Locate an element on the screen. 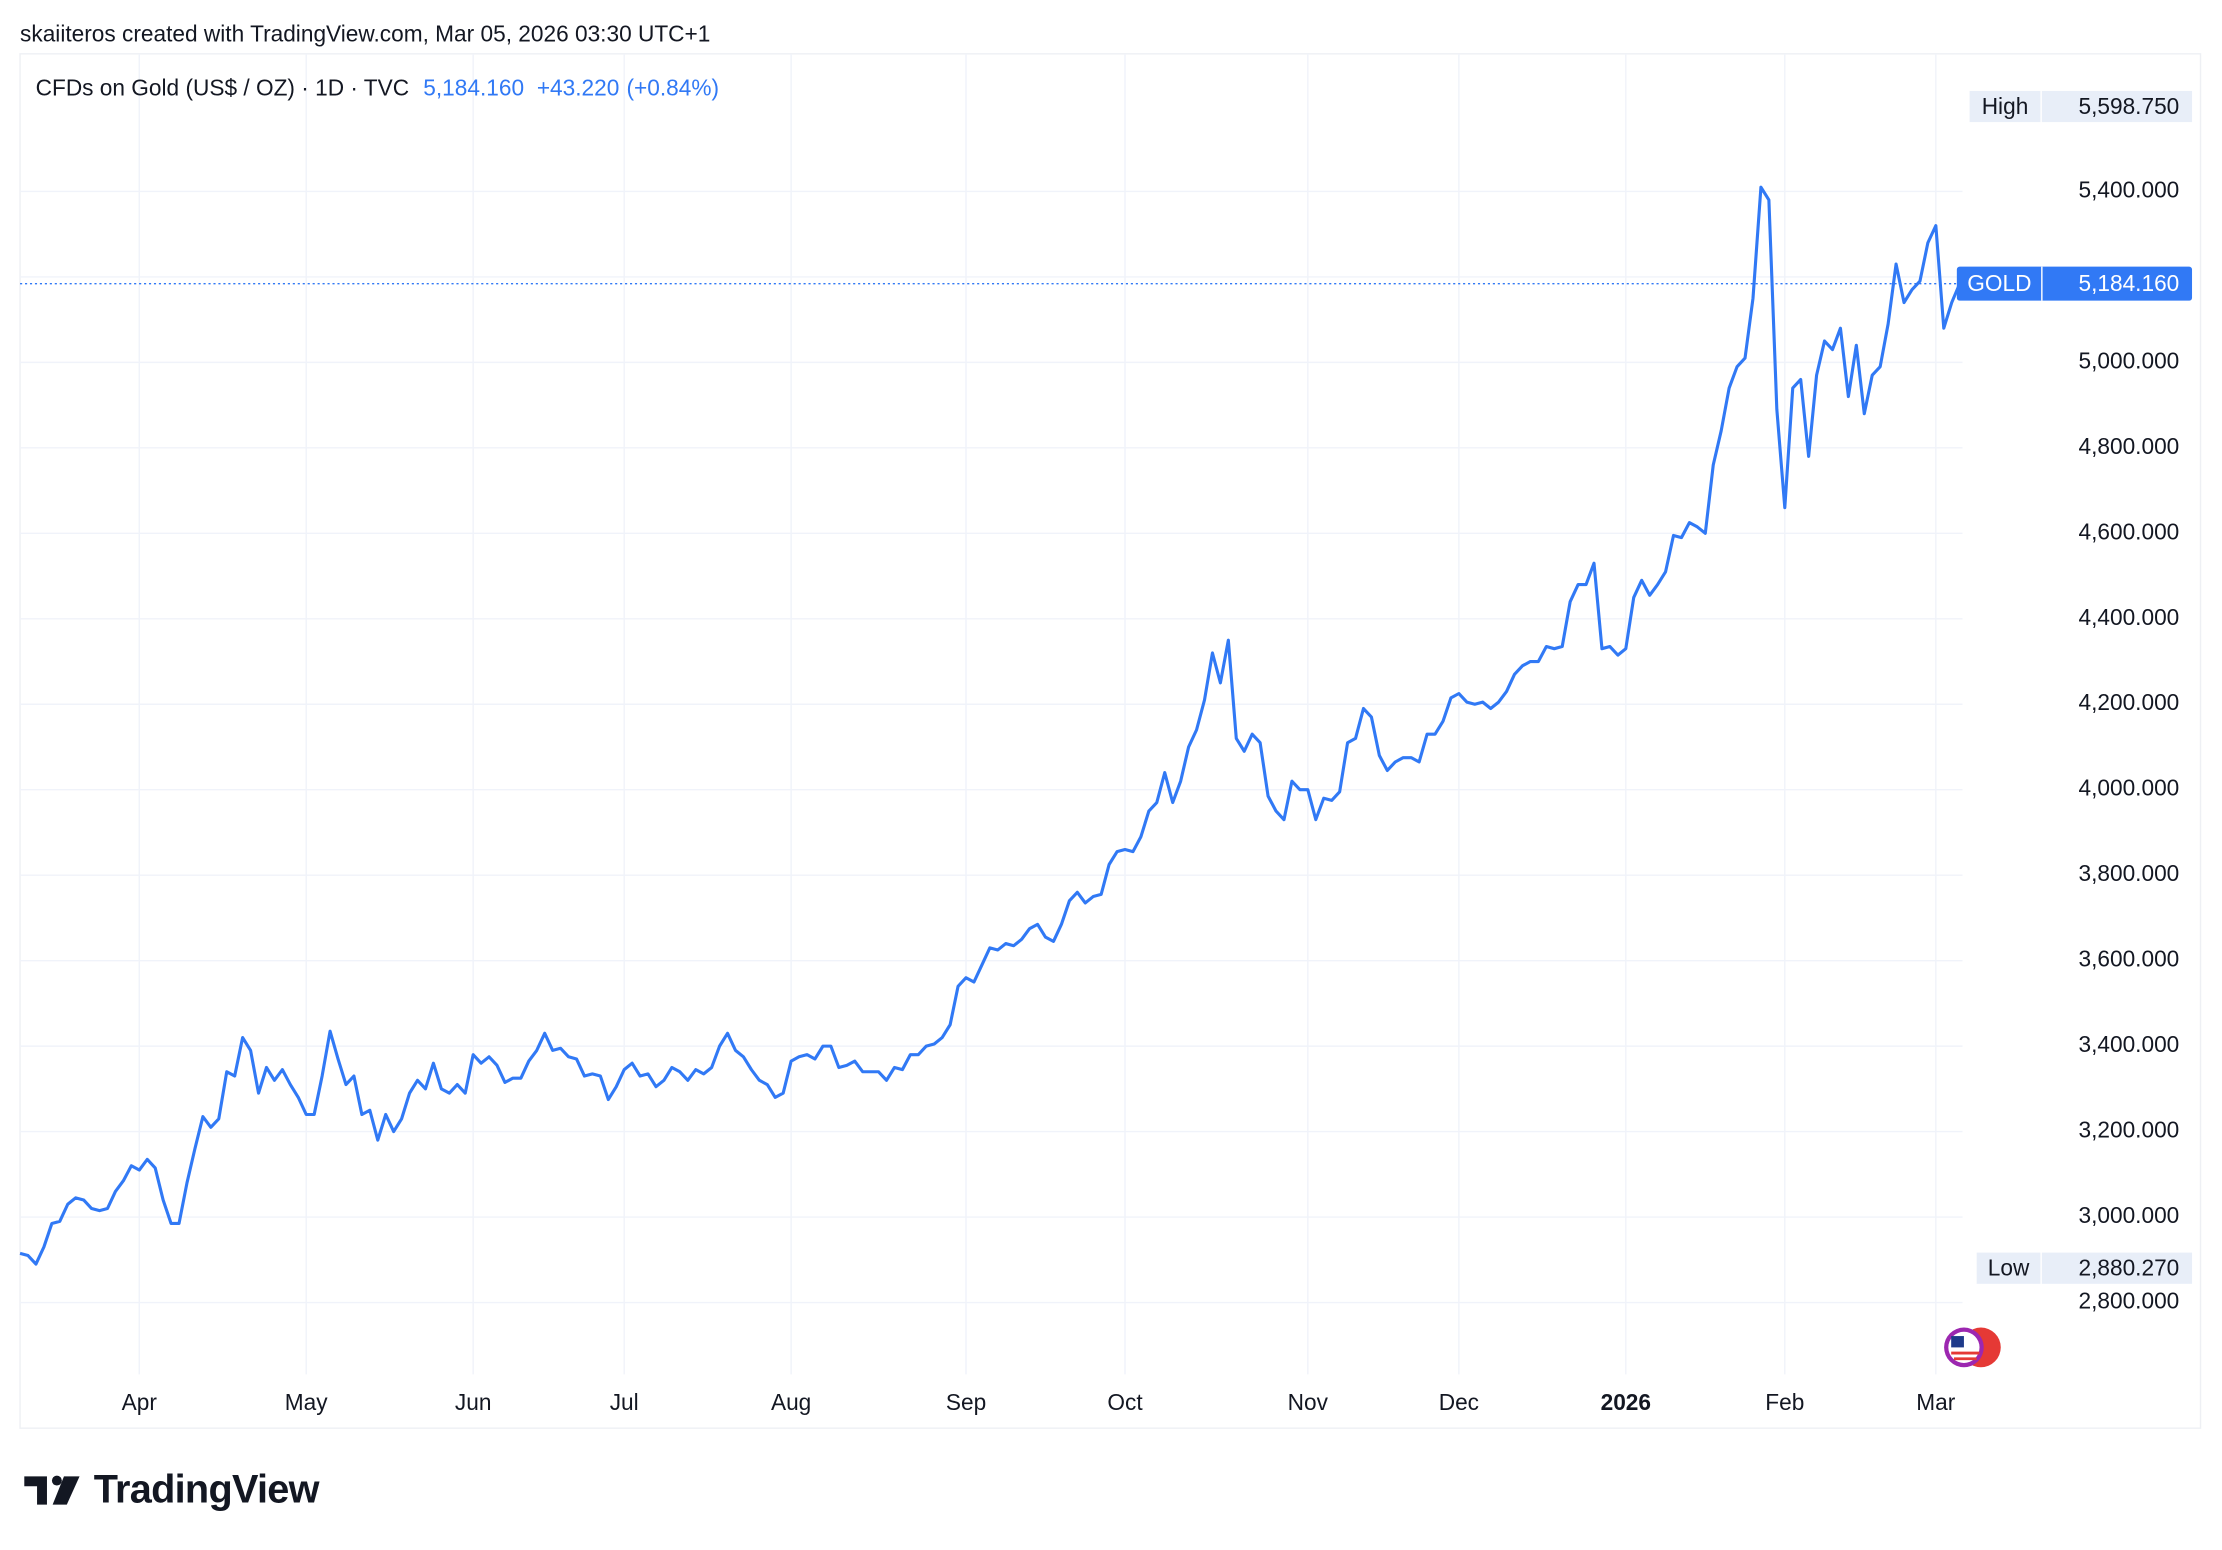  y-tick-label: 5,400.000 is located at coordinates (2128, 189).